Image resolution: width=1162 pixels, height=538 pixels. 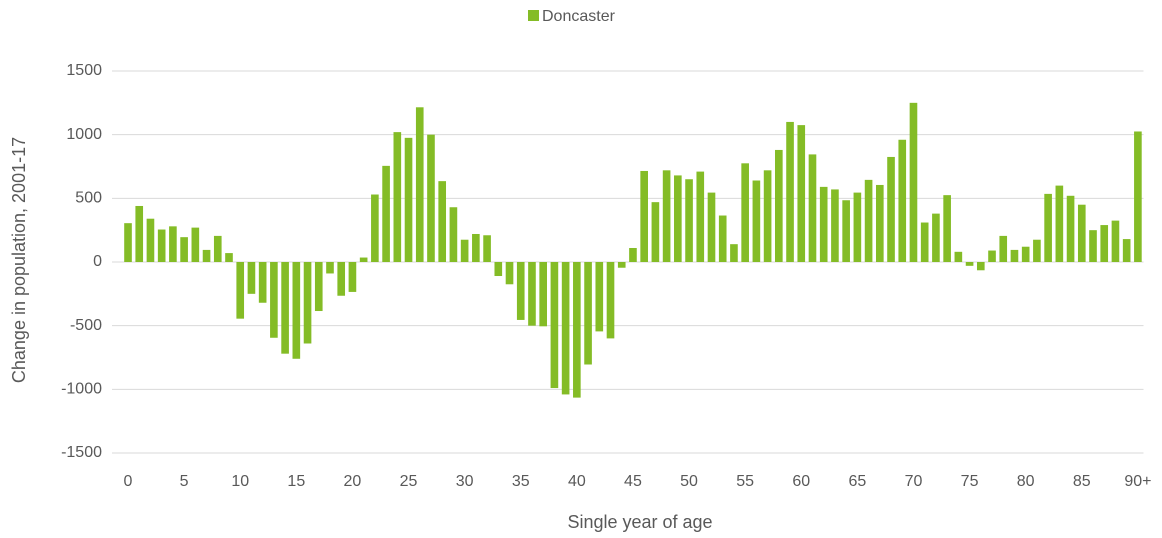 I want to click on x-axis-title: Single year of age, so click(x=639, y=522).